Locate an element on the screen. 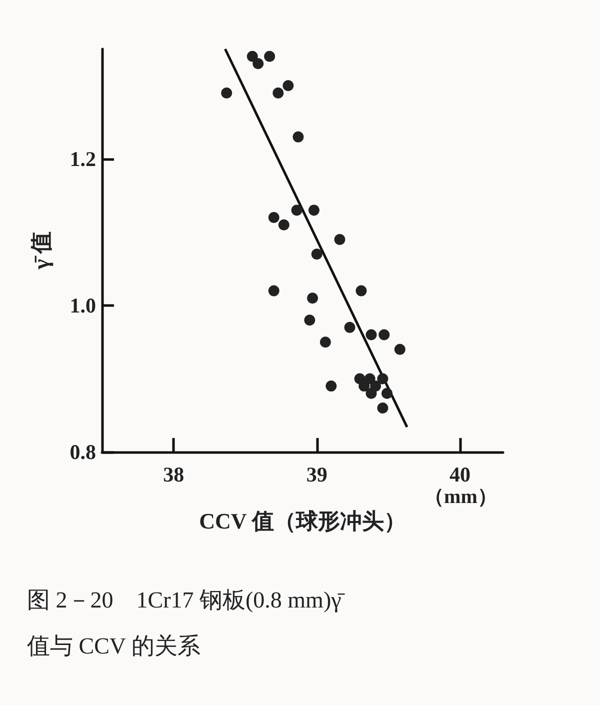 This screenshot has width=600, height=705. x-tick-label: 40 is located at coordinates (460, 474).